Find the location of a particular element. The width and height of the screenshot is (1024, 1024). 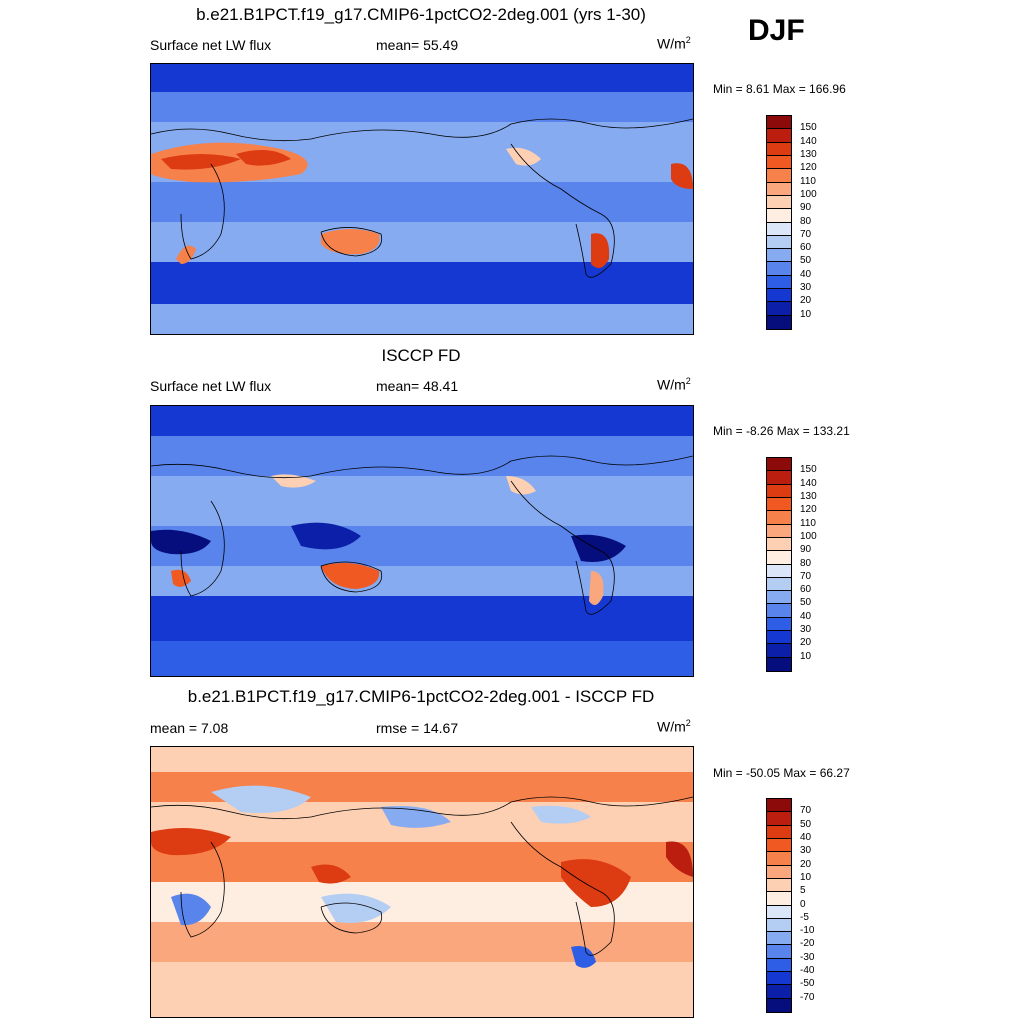

colorbar-tick-label: 130 is located at coordinates (808, 496).